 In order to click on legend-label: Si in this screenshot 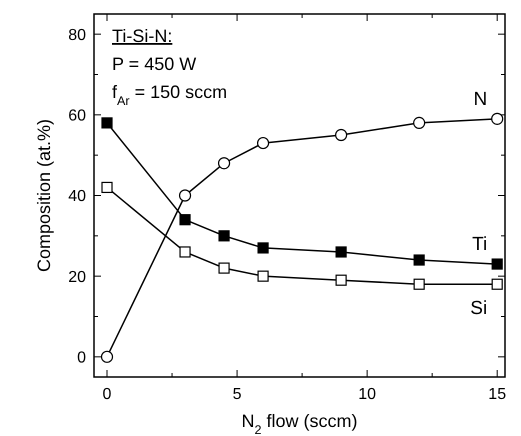, I will do `click(479, 309)`.